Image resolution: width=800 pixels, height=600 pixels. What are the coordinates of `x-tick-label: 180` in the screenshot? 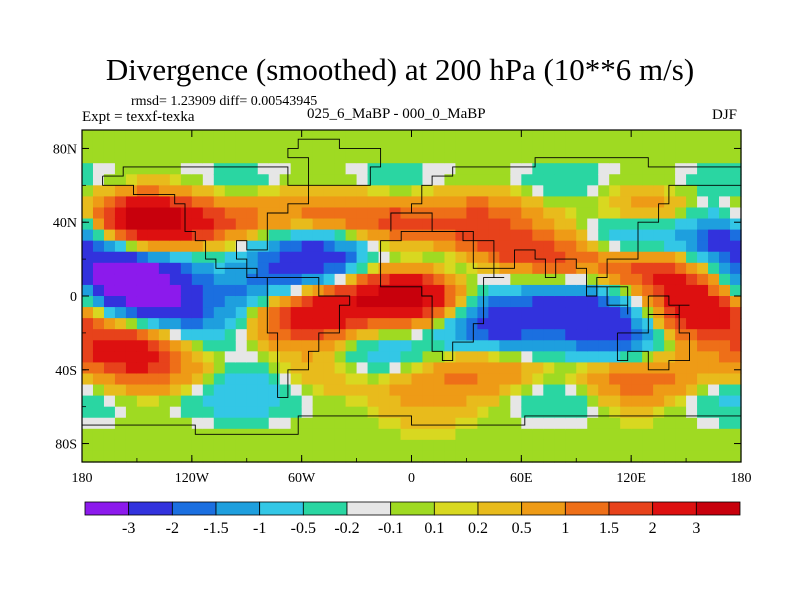 It's located at (82, 478).